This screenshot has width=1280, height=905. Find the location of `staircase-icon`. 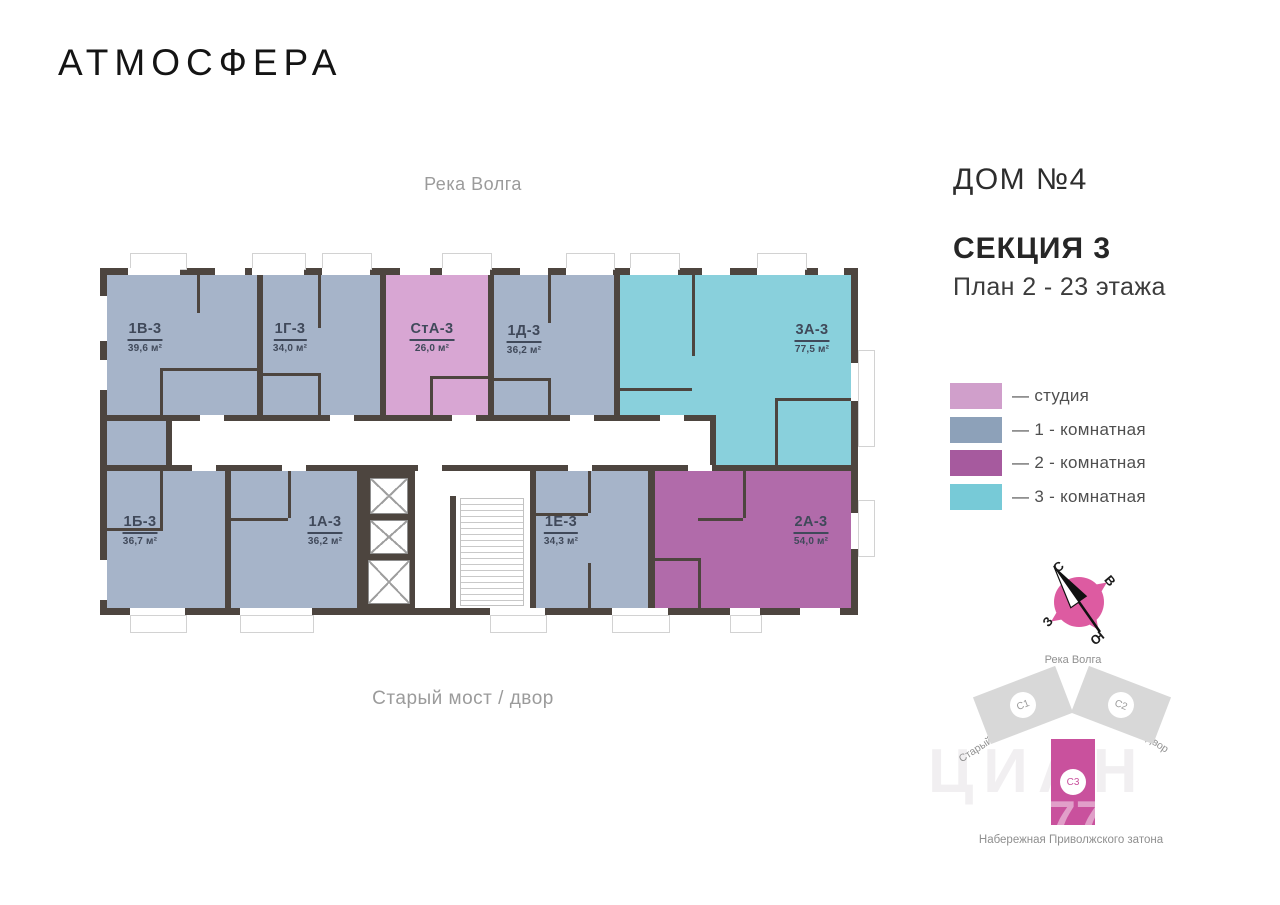

staircase-icon is located at coordinates (492, 552).